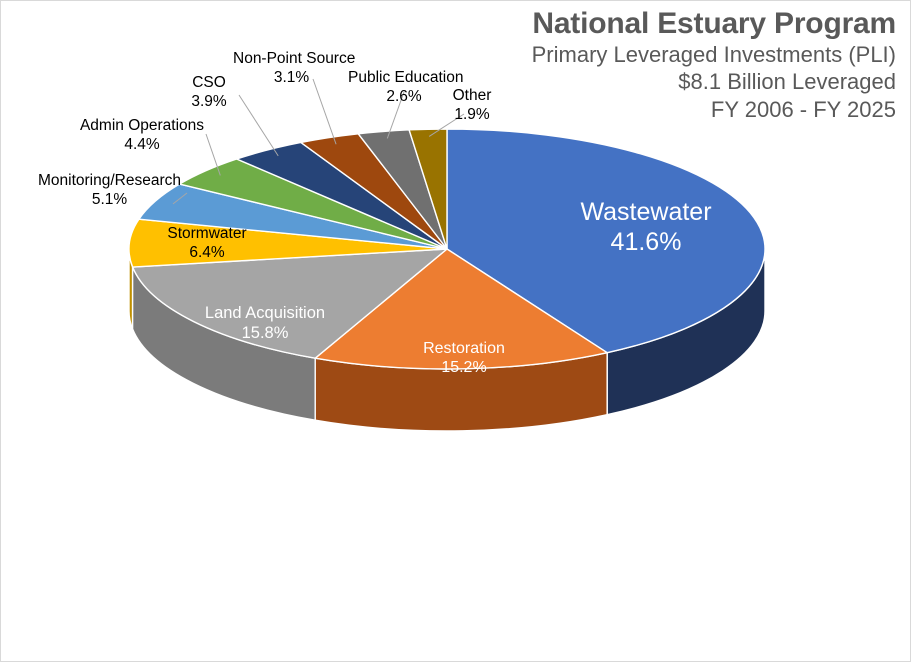 The image size is (911, 662). Describe the element at coordinates (265, 313) in the screenshot. I see `slice-label-land-acquisition-name: Land Acquisition` at that location.